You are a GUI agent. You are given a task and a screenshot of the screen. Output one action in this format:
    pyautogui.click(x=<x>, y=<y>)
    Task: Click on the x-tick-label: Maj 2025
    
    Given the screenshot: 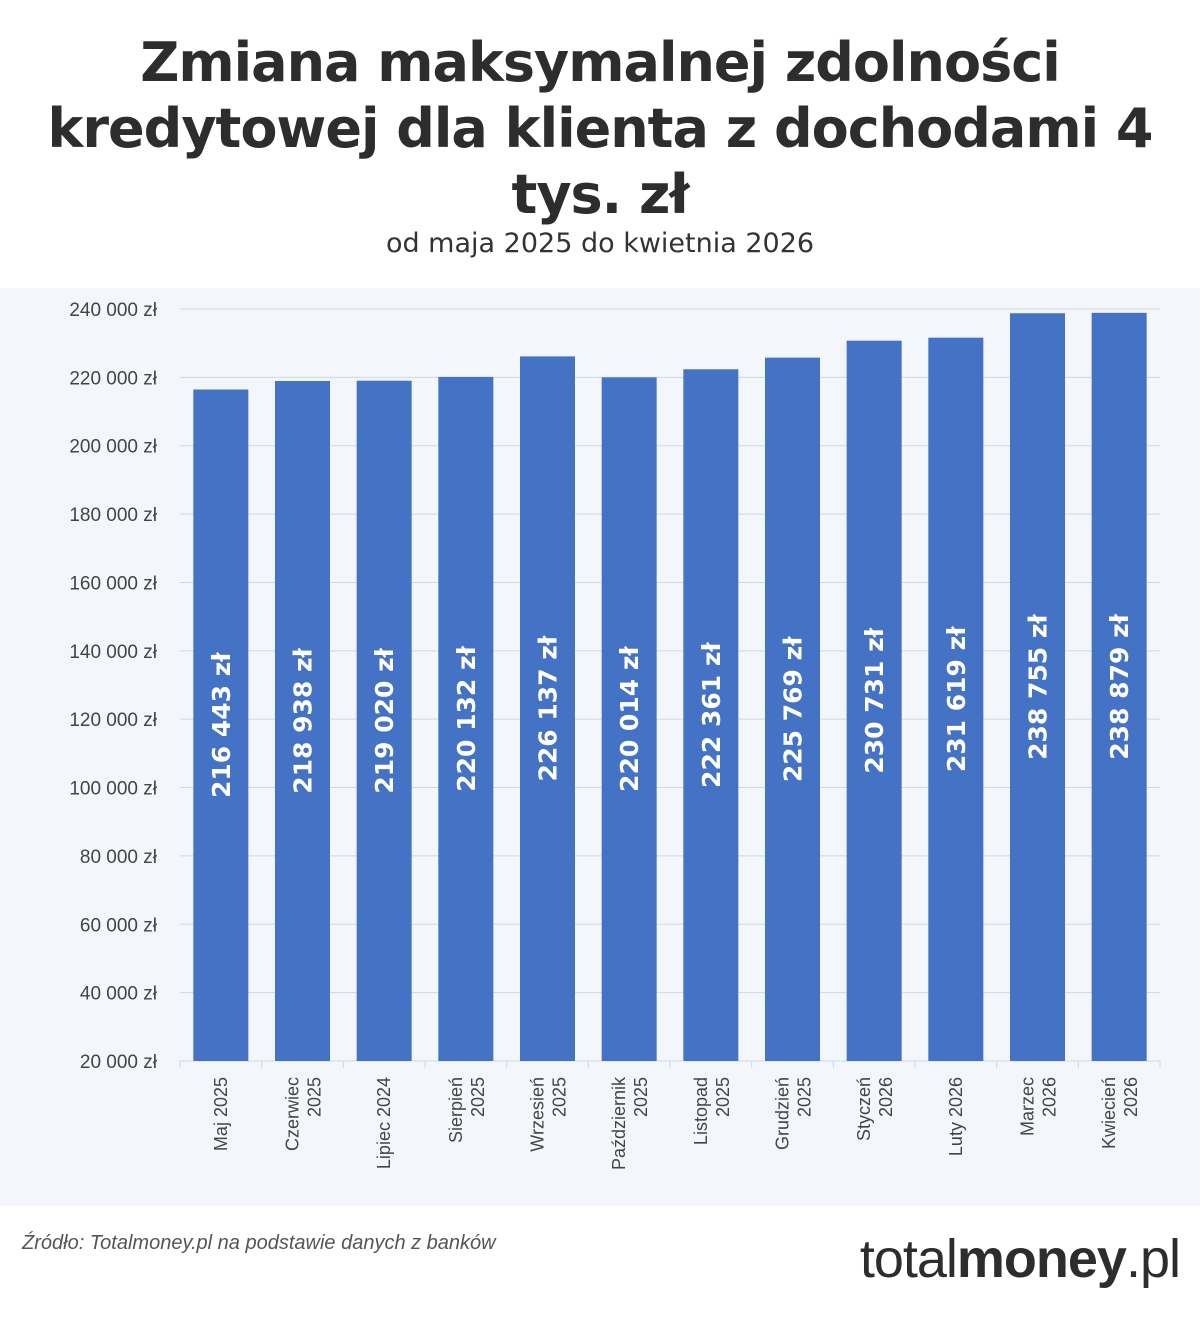 What is the action you would take?
    pyautogui.click(x=221, y=1114)
    